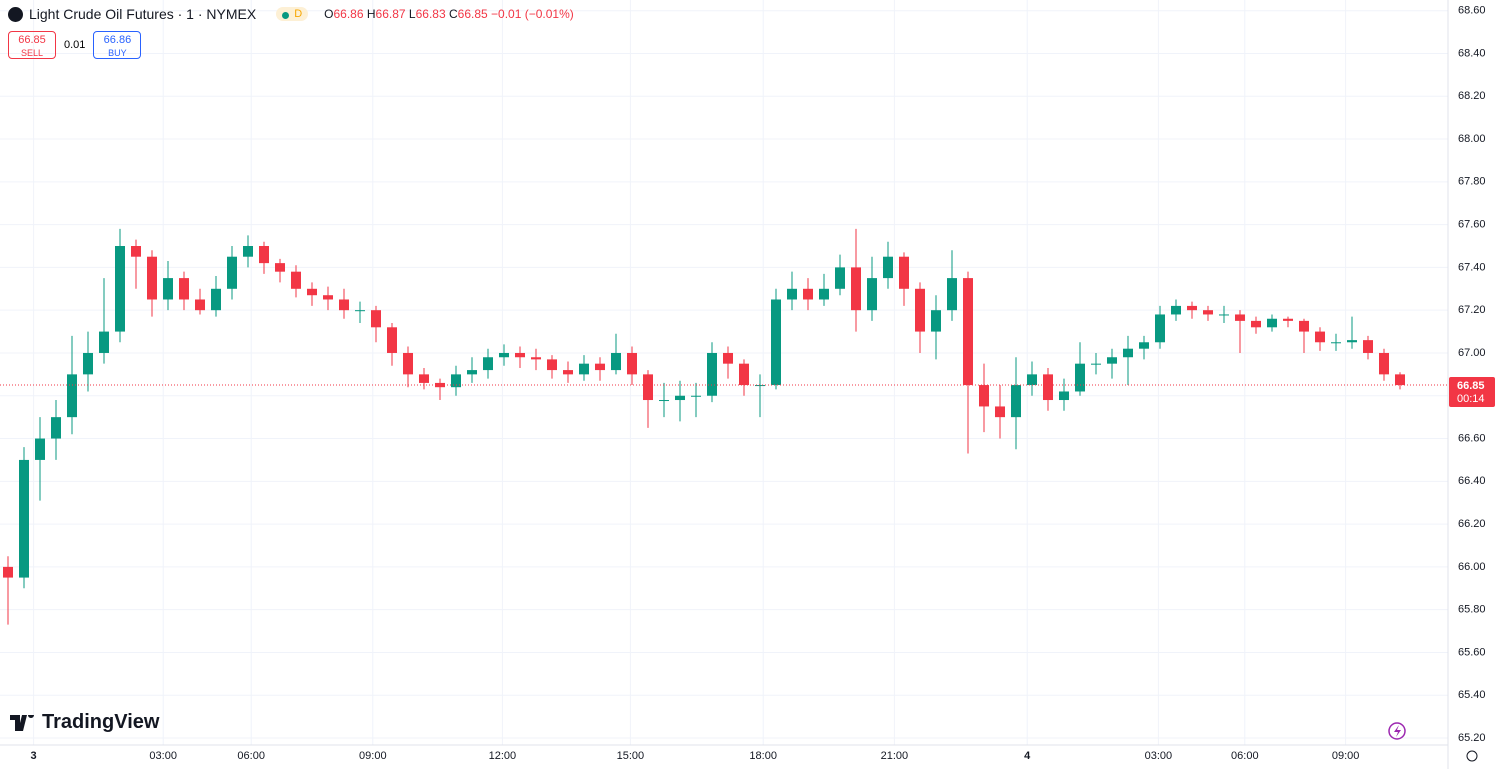 The height and width of the screenshot is (769, 1497). What do you see at coordinates (1397, 731) in the screenshot?
I see `alert-icon` at bounding box center [1397, 731].